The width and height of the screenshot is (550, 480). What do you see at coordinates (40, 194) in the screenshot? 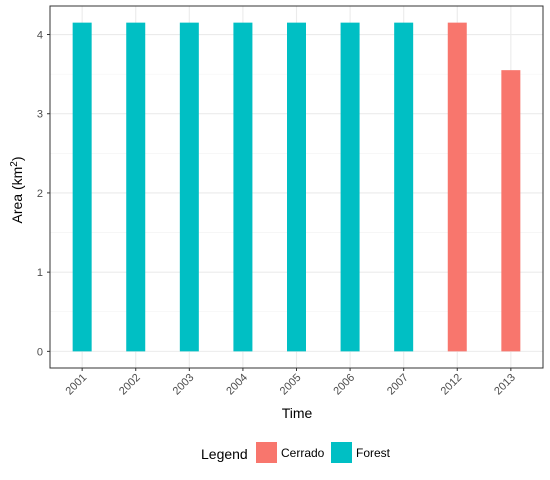
I see `y-tick-label: 2` at bounding box center [40, 194].